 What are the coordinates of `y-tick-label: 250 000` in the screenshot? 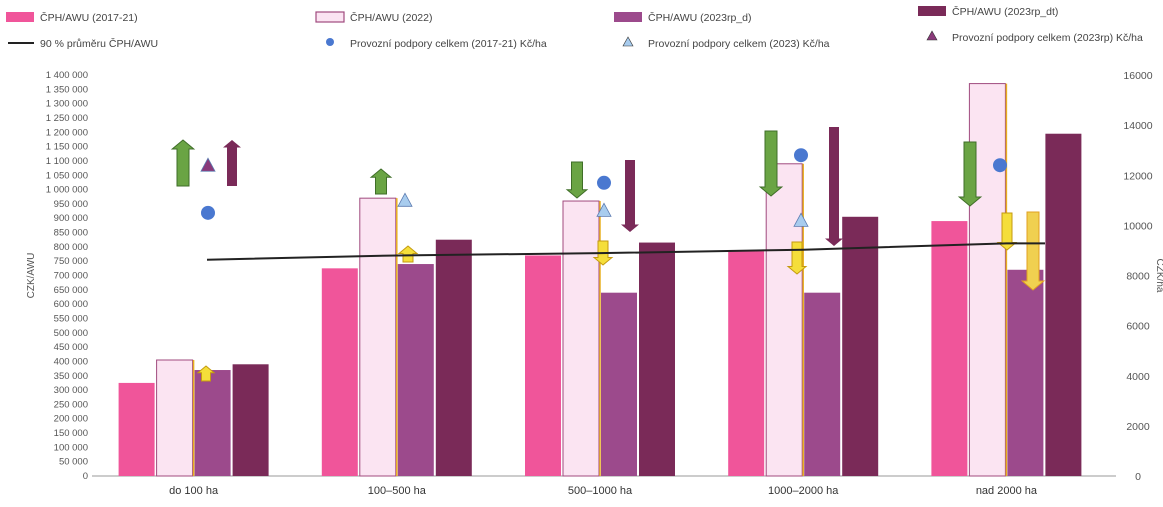 It's located at (71, 404).